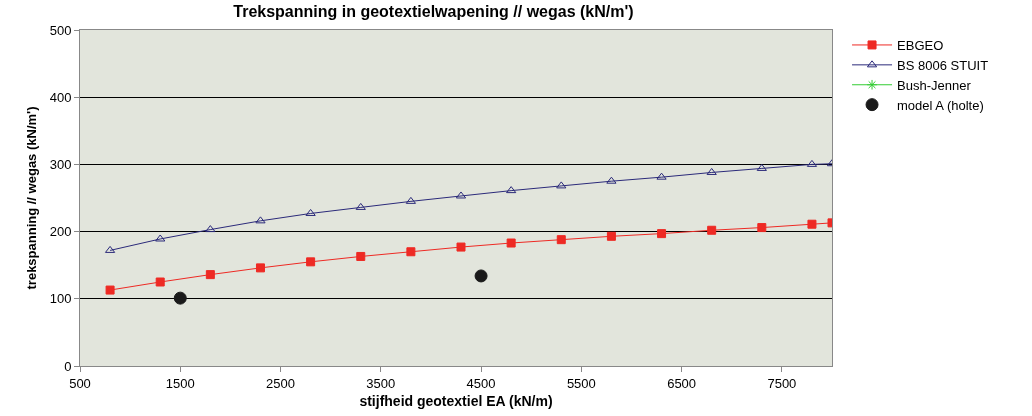 Image resolution: width=1032 pixels, height=416 pixels. I want to click on x-tick-label: 3500, so click(381, 383).